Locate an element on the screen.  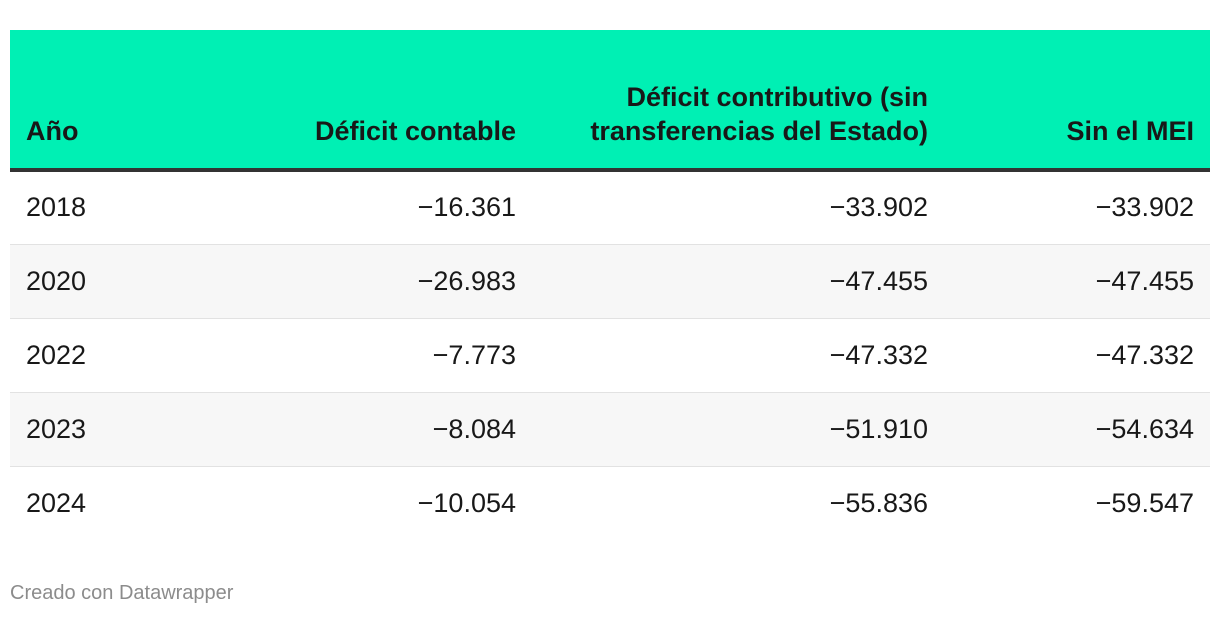
cell-deficit-contable: −16.361 is located at coordinates (363, 207).